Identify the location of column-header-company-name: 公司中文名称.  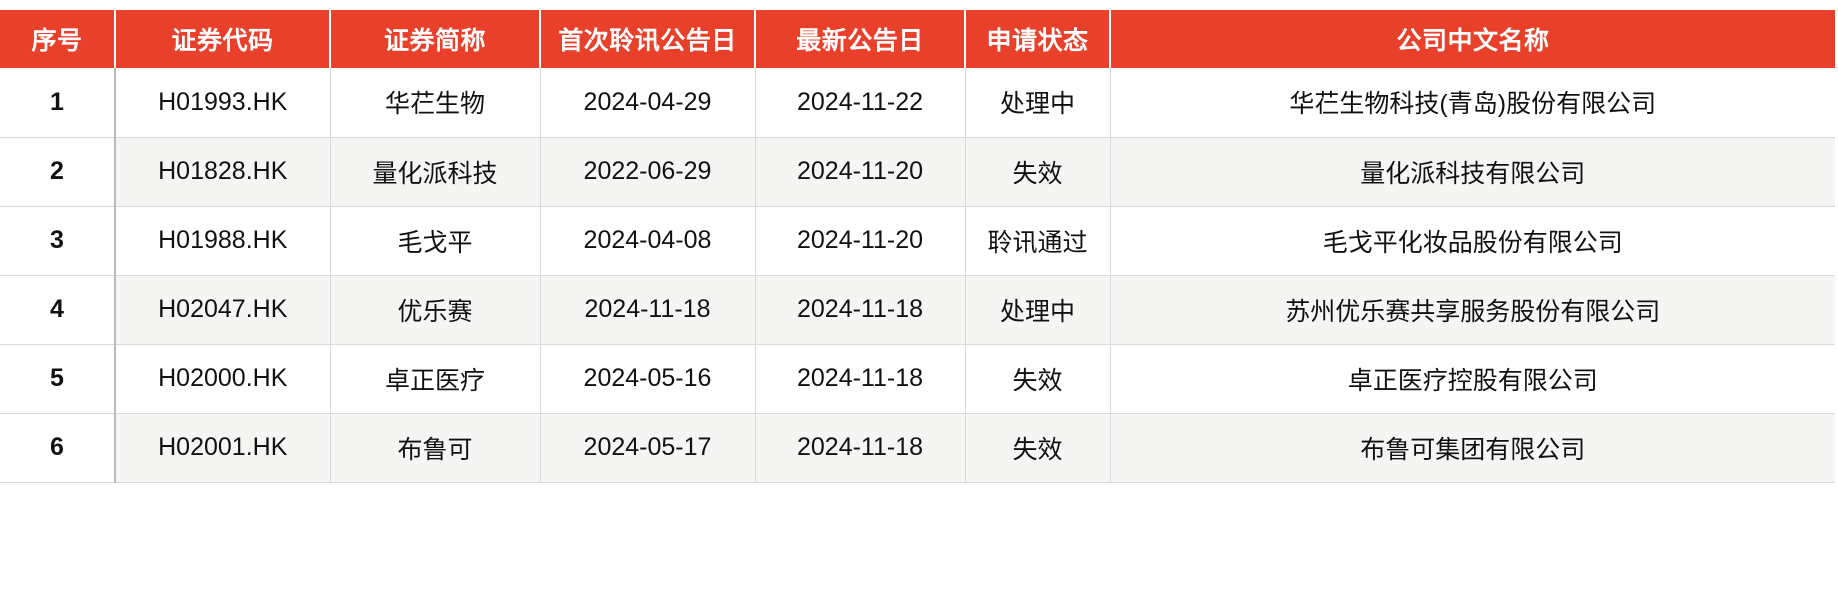
(1472, 39).